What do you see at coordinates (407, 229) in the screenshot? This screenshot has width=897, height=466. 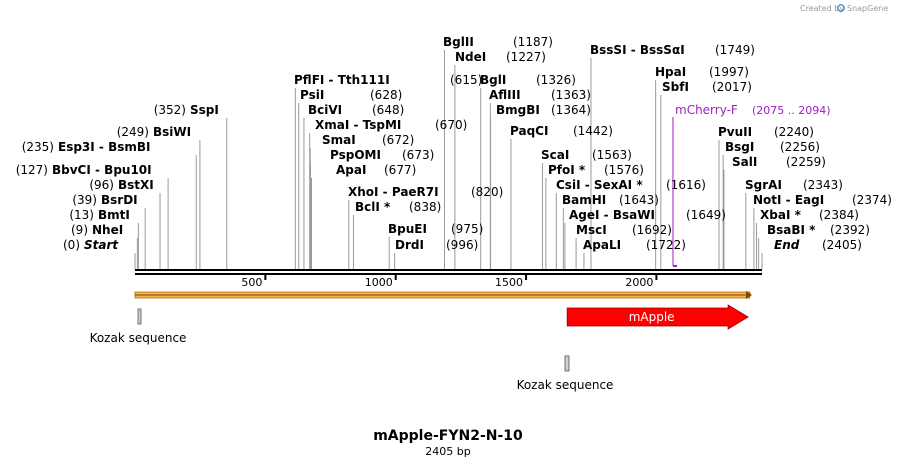 I see `site-enzyme: BpuEI` at bounding box center [407, 229].